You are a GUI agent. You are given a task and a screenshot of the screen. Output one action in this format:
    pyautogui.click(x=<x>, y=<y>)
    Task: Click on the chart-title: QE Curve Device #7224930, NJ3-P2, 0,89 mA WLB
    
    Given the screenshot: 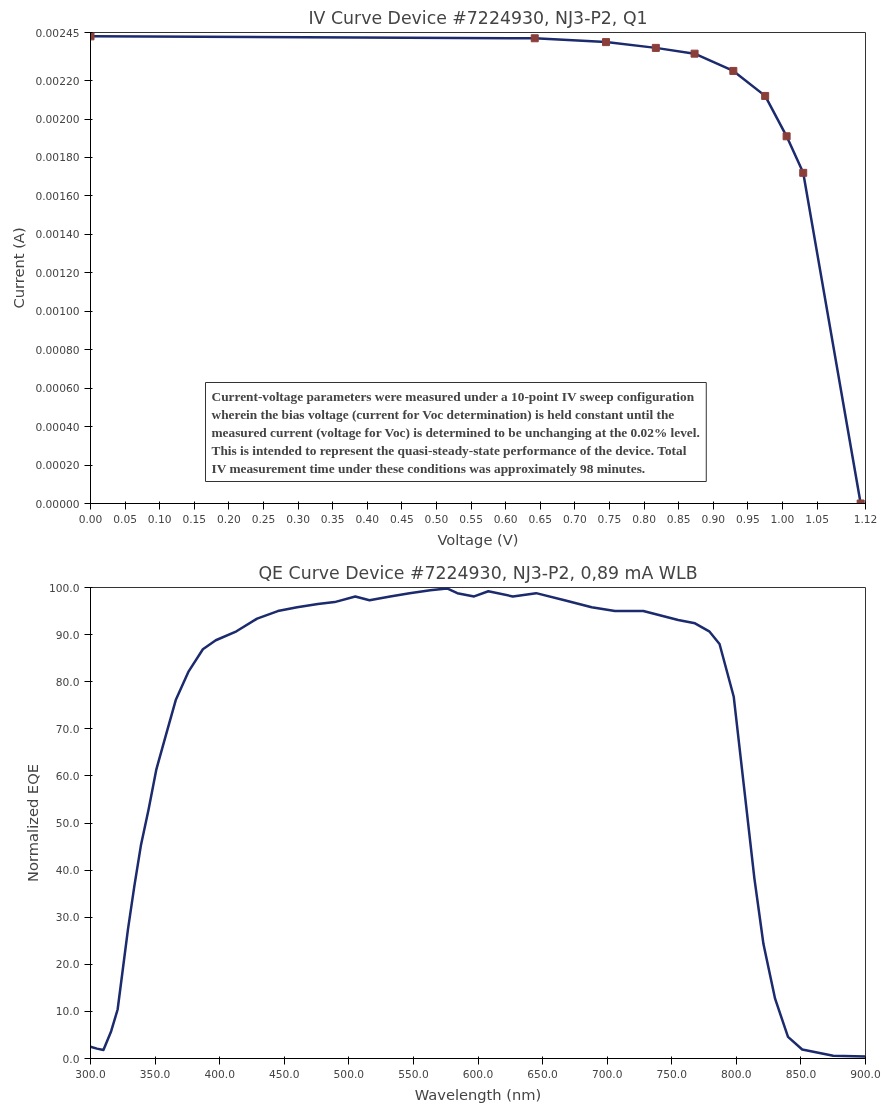 What is the action you would take?
    pyautogui.click(x=478, y=572)
    